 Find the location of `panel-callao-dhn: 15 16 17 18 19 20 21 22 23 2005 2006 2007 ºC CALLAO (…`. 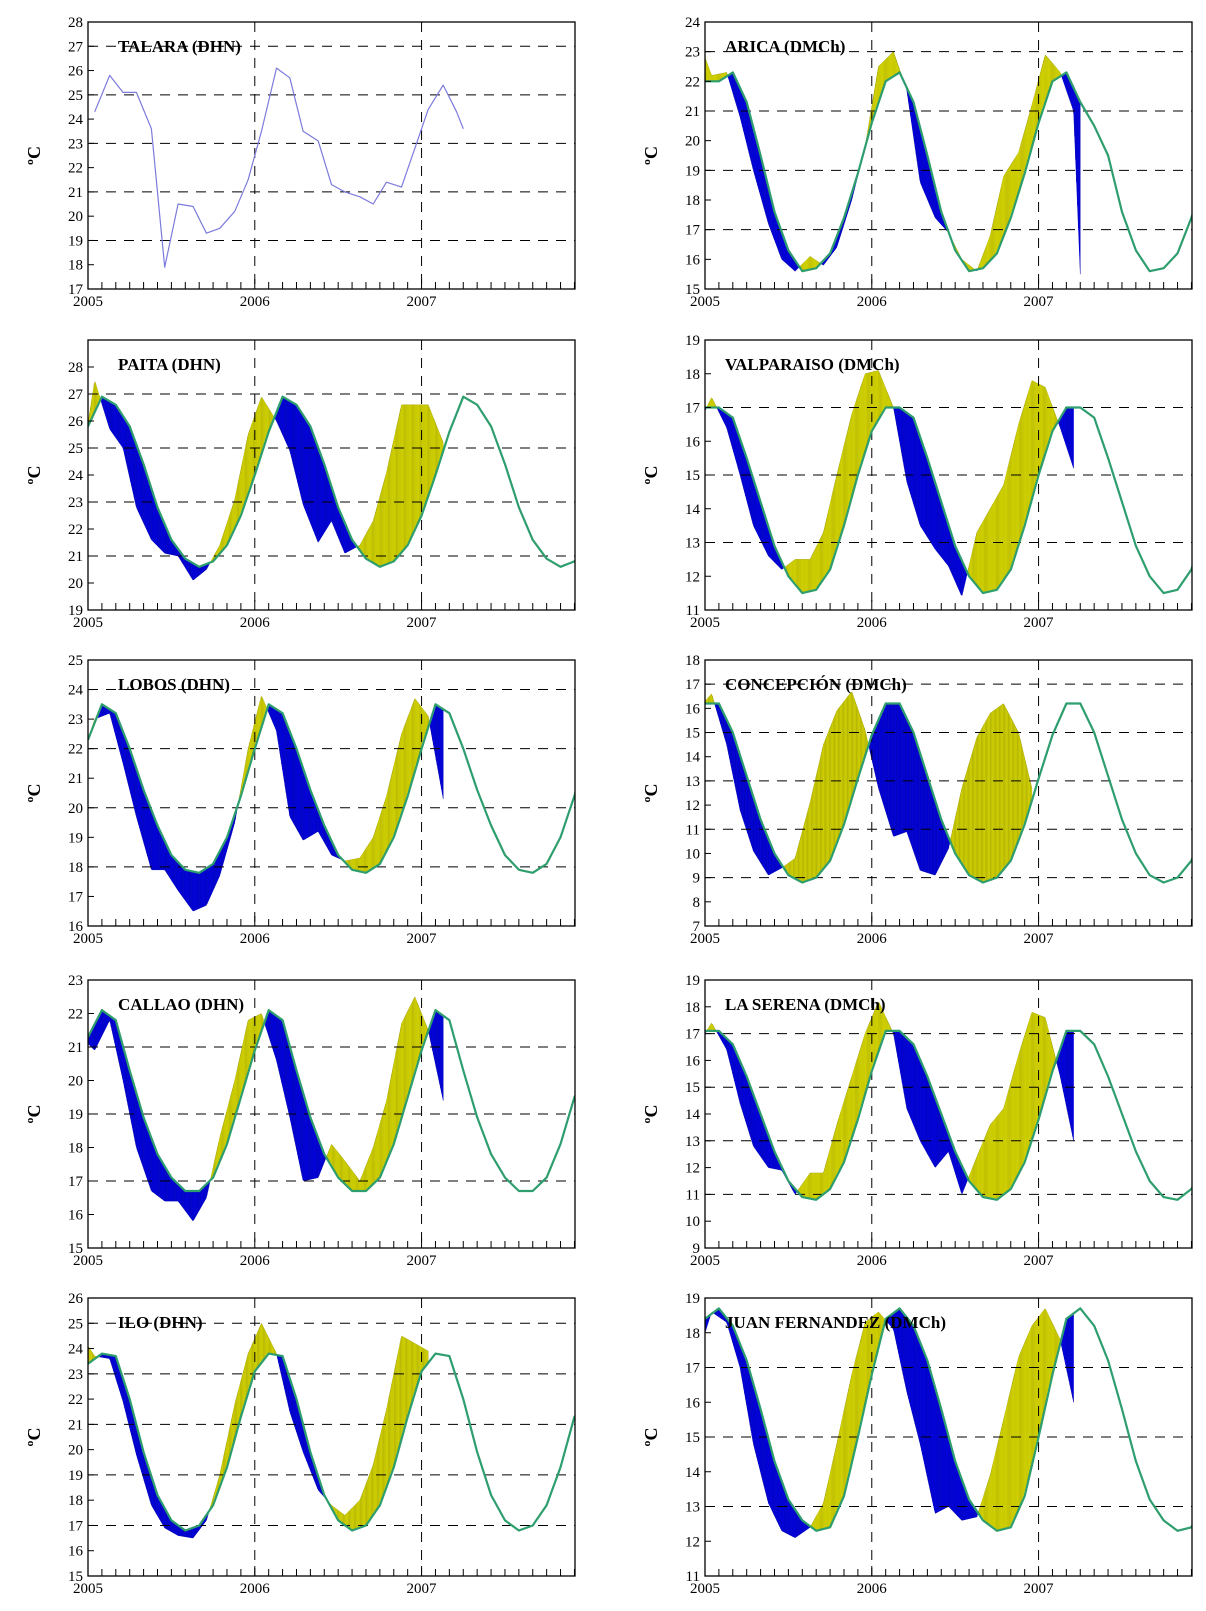

panel-callao-dhn: 15 16 17 18 19 20 21 22 23 2005 2006 2007 ºC CALLAO (… is located at coordinates (300, 1121).